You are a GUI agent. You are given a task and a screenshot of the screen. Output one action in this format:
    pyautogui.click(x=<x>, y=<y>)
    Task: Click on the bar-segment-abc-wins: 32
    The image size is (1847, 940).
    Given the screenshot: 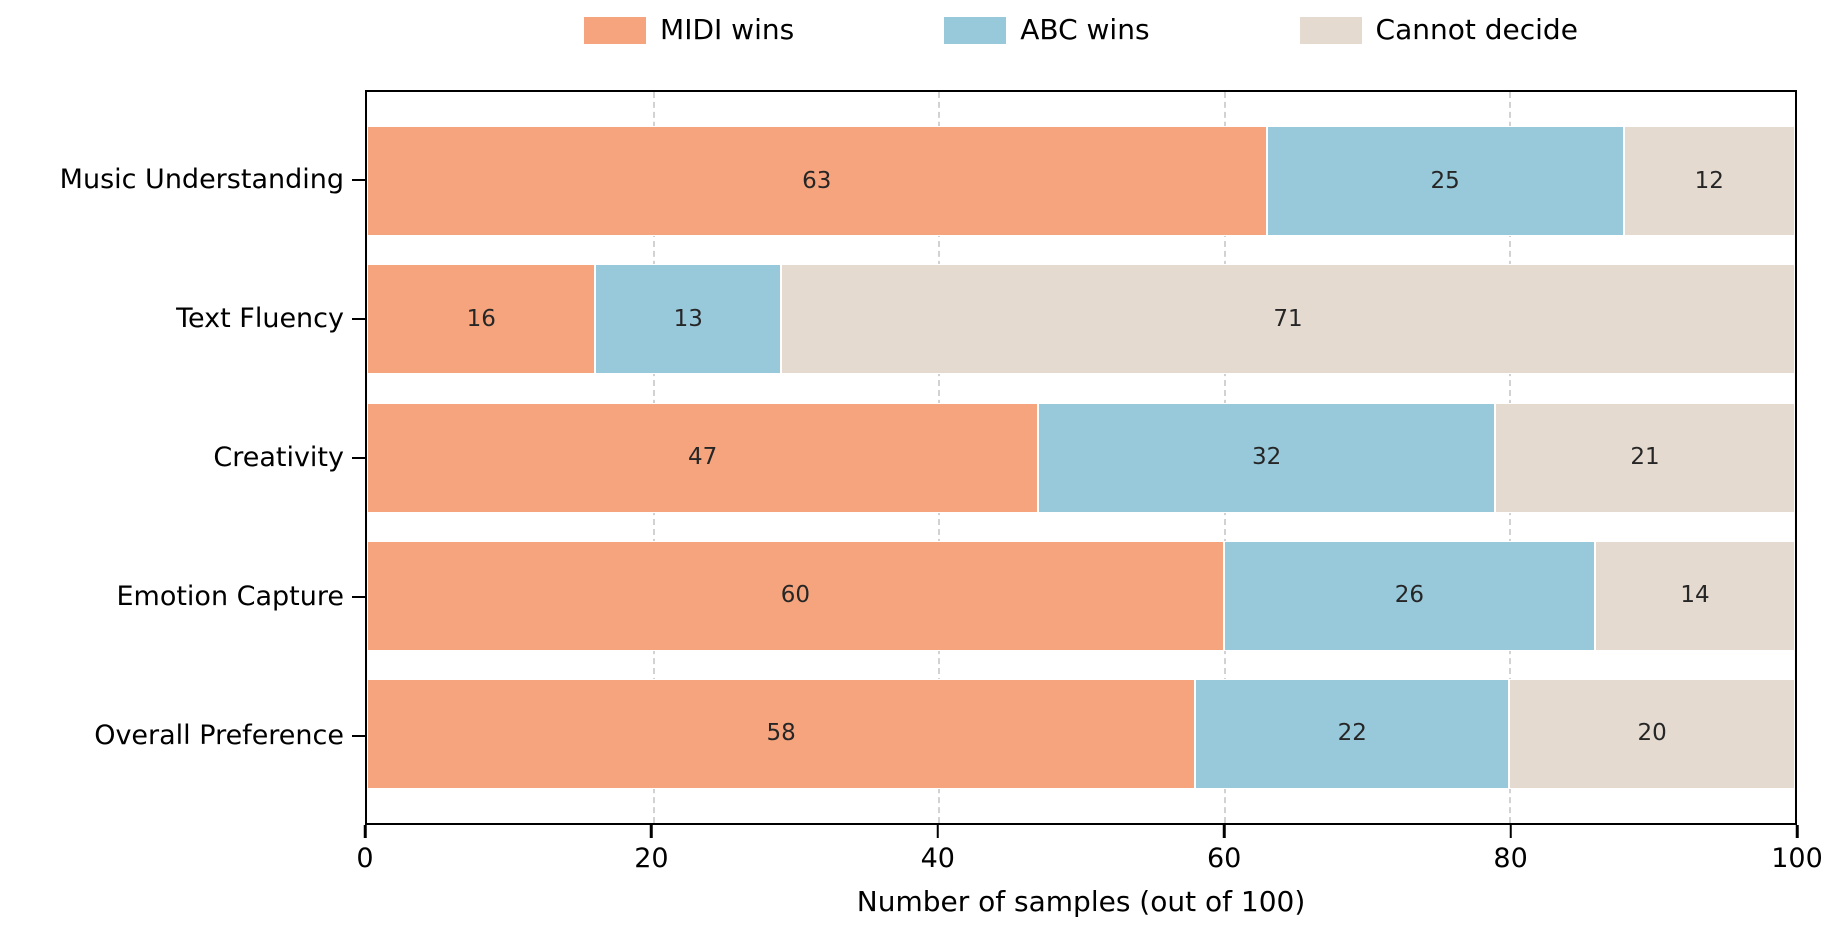 What is the action you would take?
    pyautogui.click(x=1267, y=457)
    